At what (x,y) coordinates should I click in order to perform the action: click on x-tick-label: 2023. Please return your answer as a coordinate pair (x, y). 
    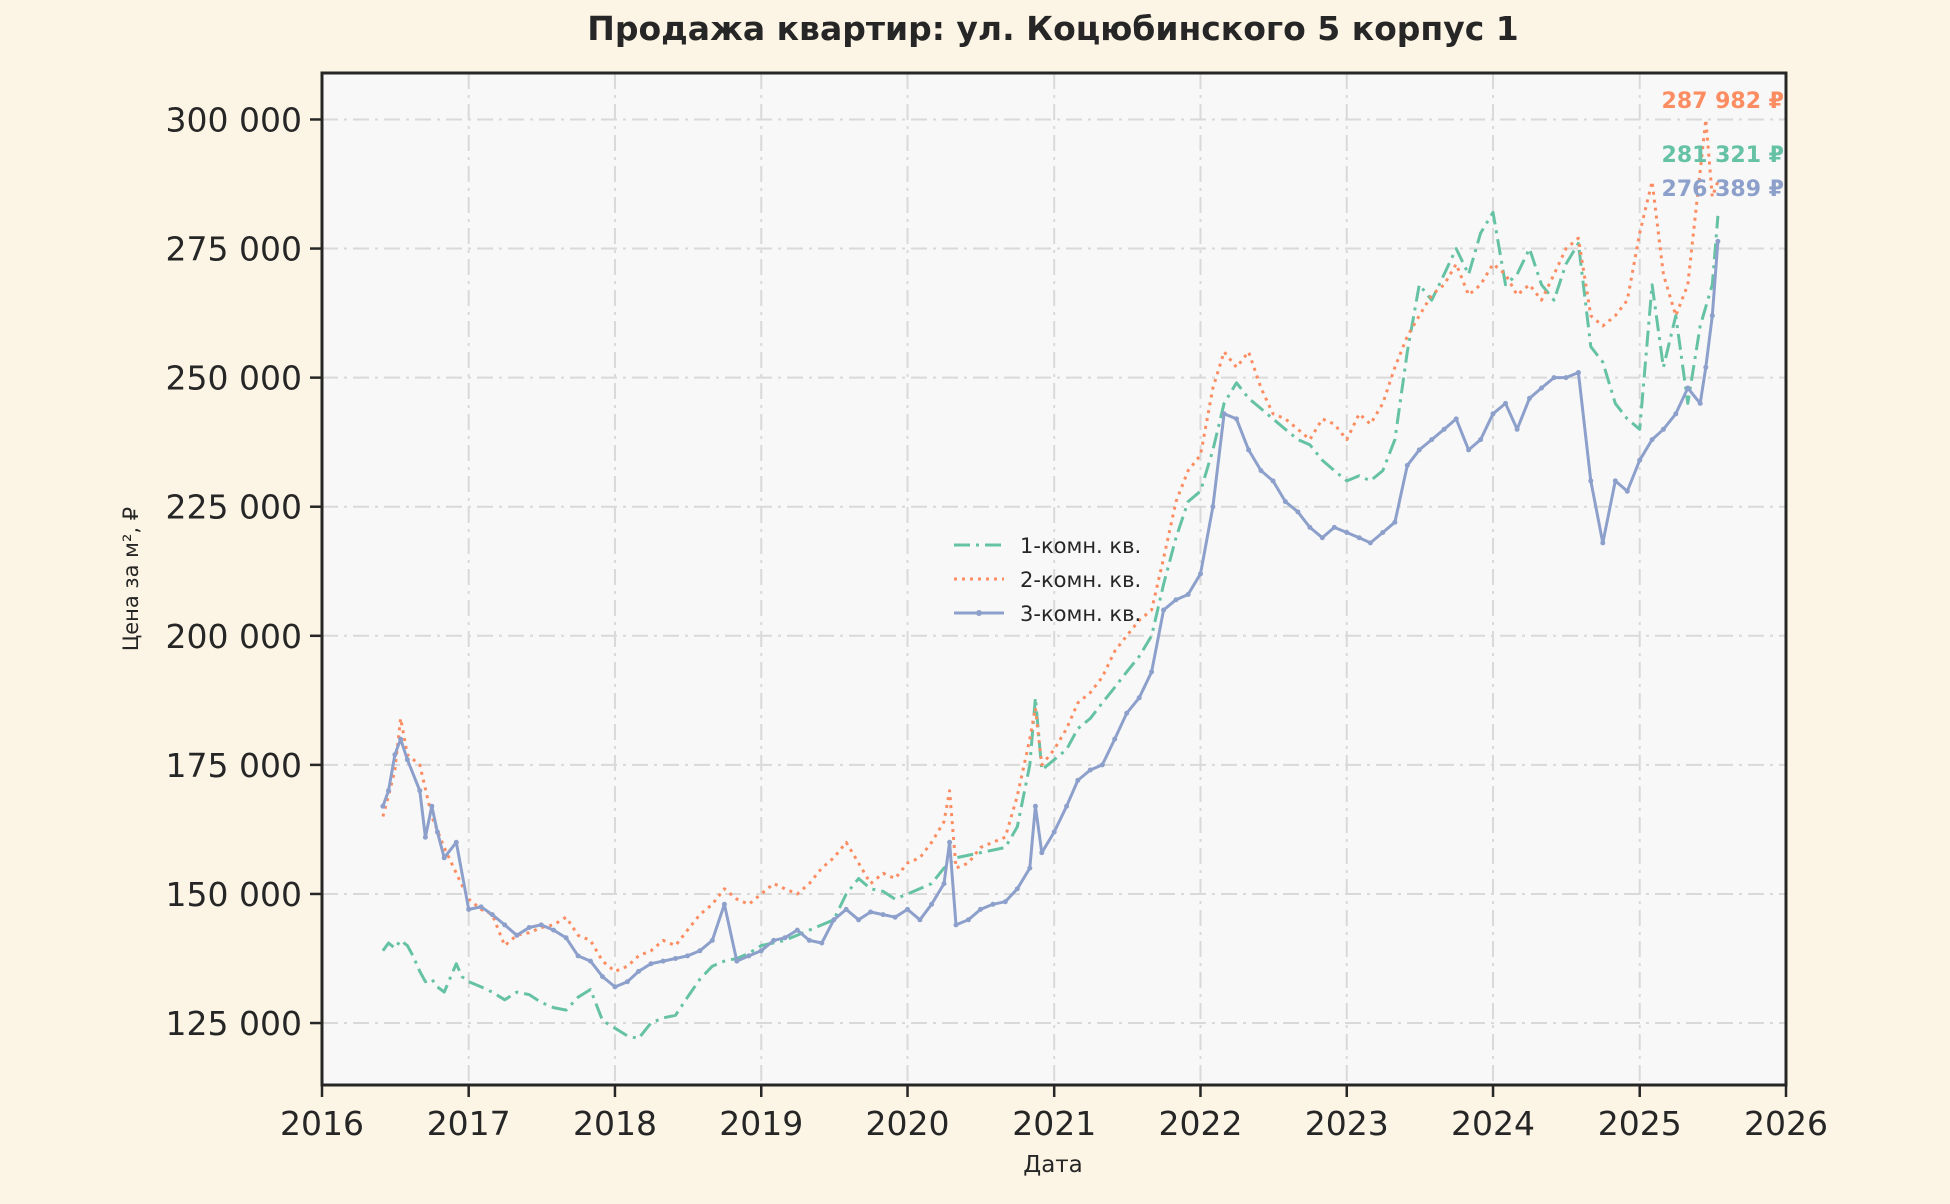
    Looking at the image, I should click on (1347, 1123).